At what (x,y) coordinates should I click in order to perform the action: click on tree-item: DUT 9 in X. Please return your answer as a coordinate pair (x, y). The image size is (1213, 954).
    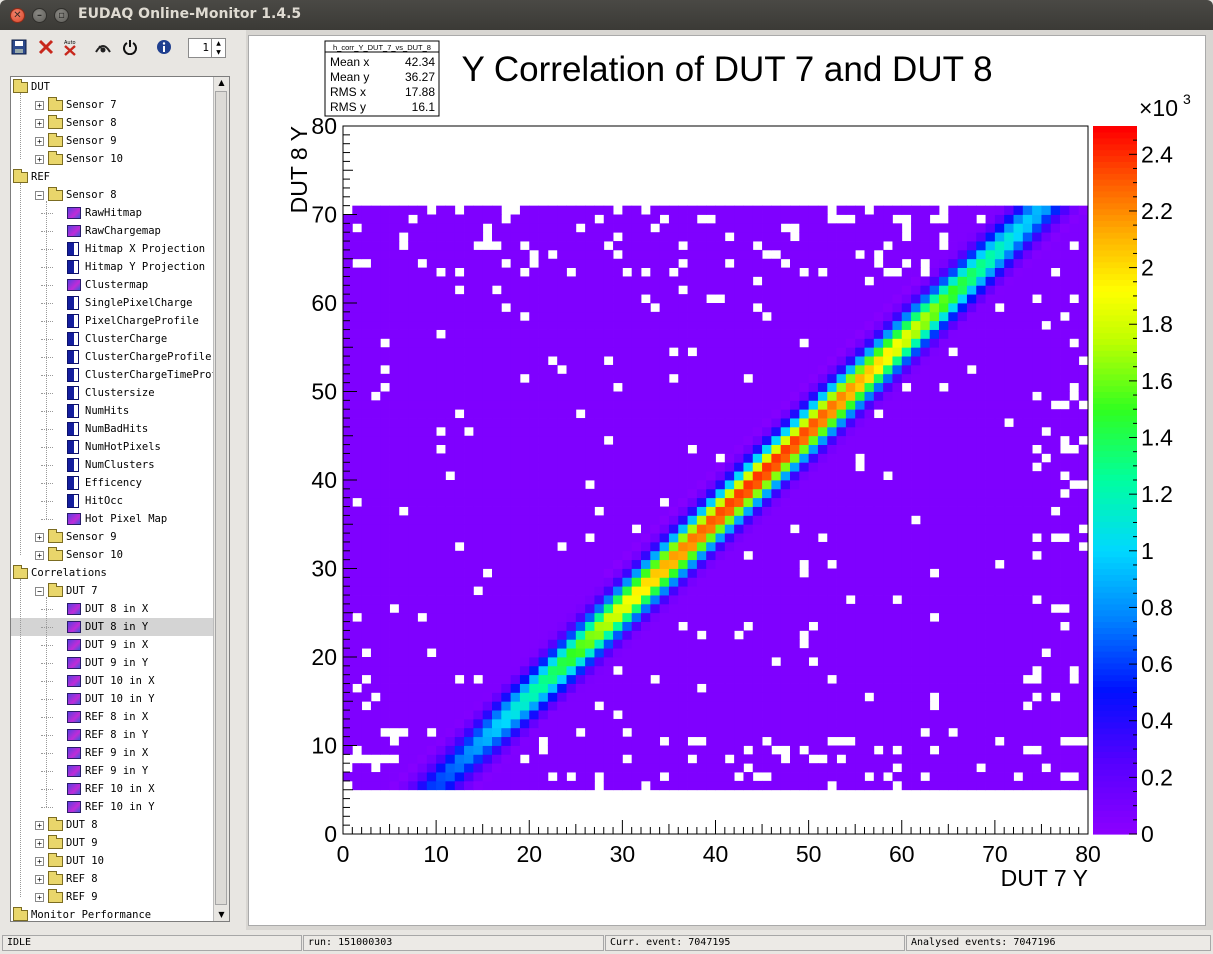
    Looking at the image, I should click on (113, 645).